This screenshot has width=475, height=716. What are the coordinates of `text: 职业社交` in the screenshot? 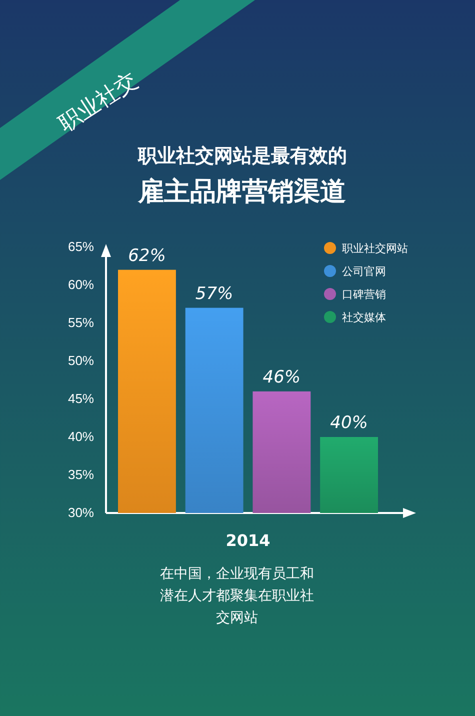 It's located at (98, 103).